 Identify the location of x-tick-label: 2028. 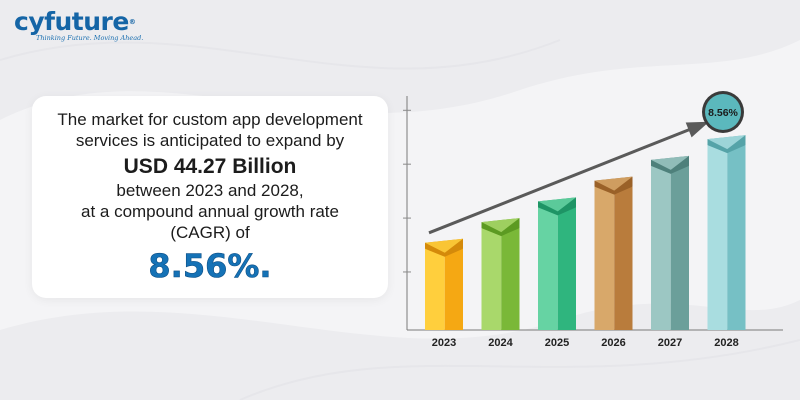
(726, 343).